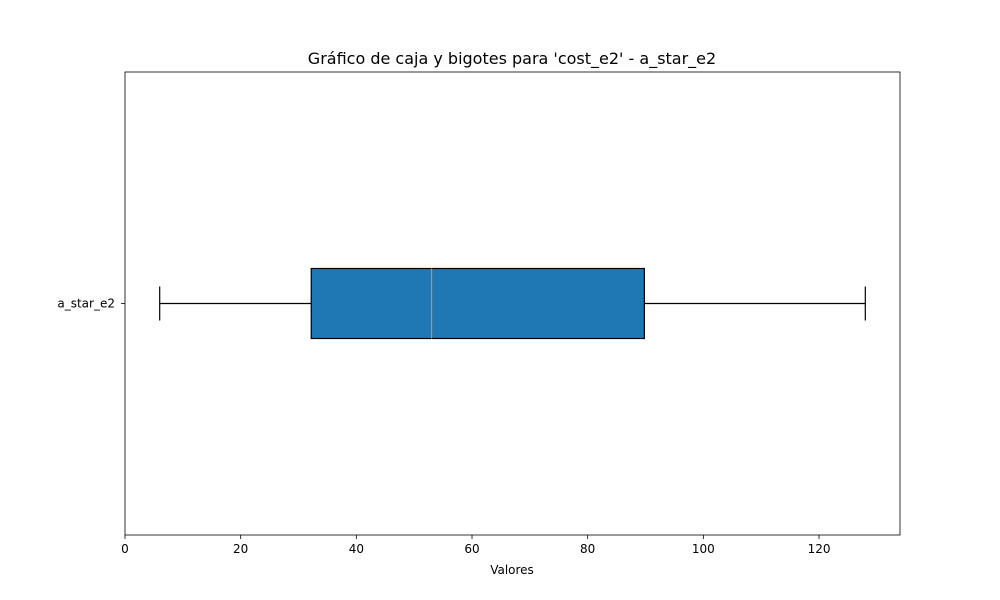 This screenshot has width=1000, height=600. Describe the element at coordinates (471, 549) in the screenshot. I see `x-tick-label: 60` at that location.